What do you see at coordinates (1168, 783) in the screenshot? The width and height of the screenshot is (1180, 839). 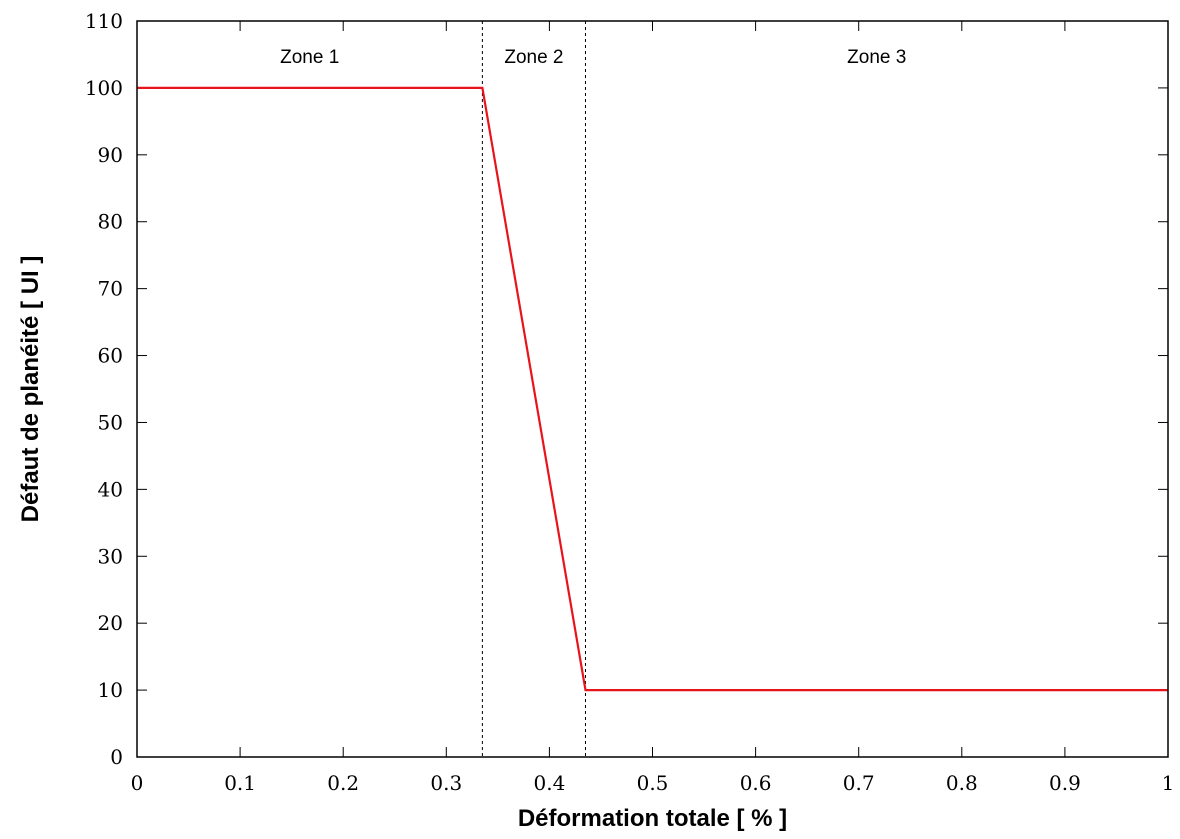 I see `x-tick-label: 1` at bounding box center [1168, 783].